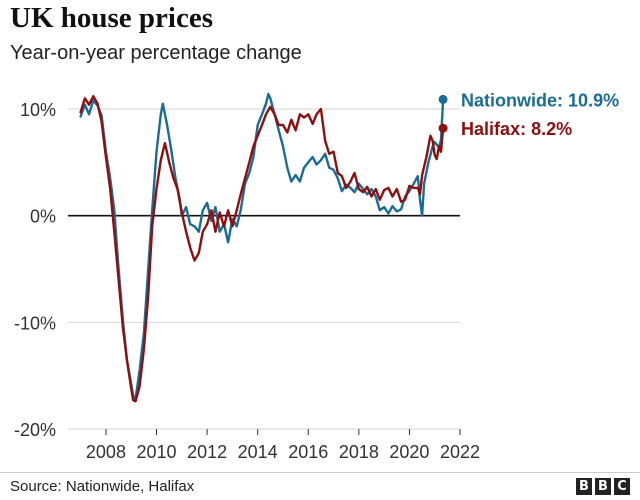  What do you see at coordinates (540, 114) in the screenshot?
I see `series-end-labels: Nationwide: 10.9% Halifax: 8.2%` at bounding box center [540, 114].